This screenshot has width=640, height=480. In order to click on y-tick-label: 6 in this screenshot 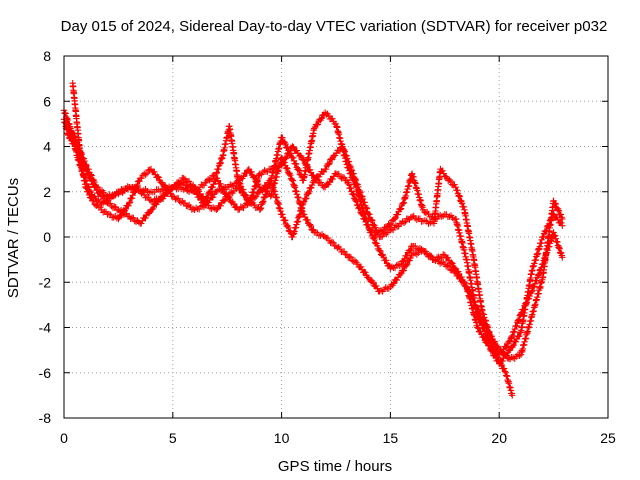, I will do `click(47, 101)`.